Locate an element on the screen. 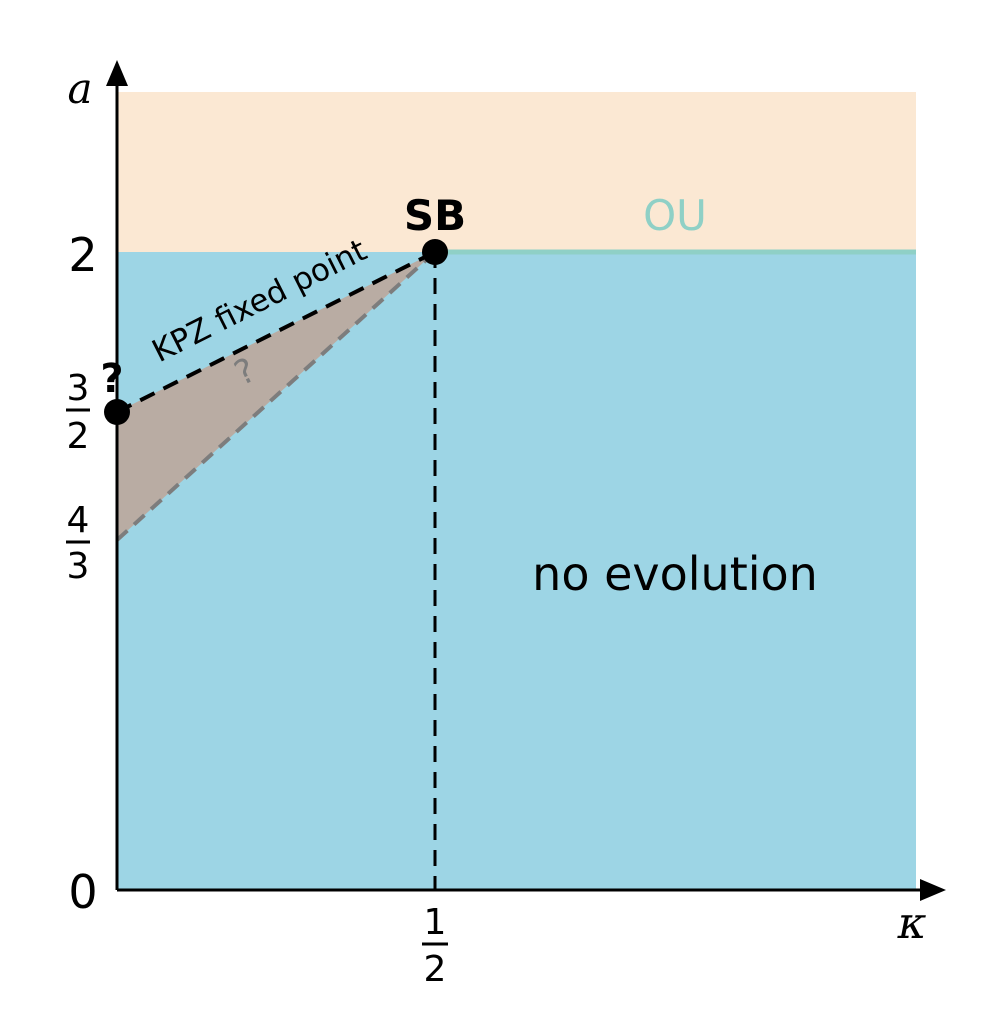 This screenshot has height=1019, width=1000. y-tick-four-thirds-denominator: 3 is located at coordinates (78, 566).